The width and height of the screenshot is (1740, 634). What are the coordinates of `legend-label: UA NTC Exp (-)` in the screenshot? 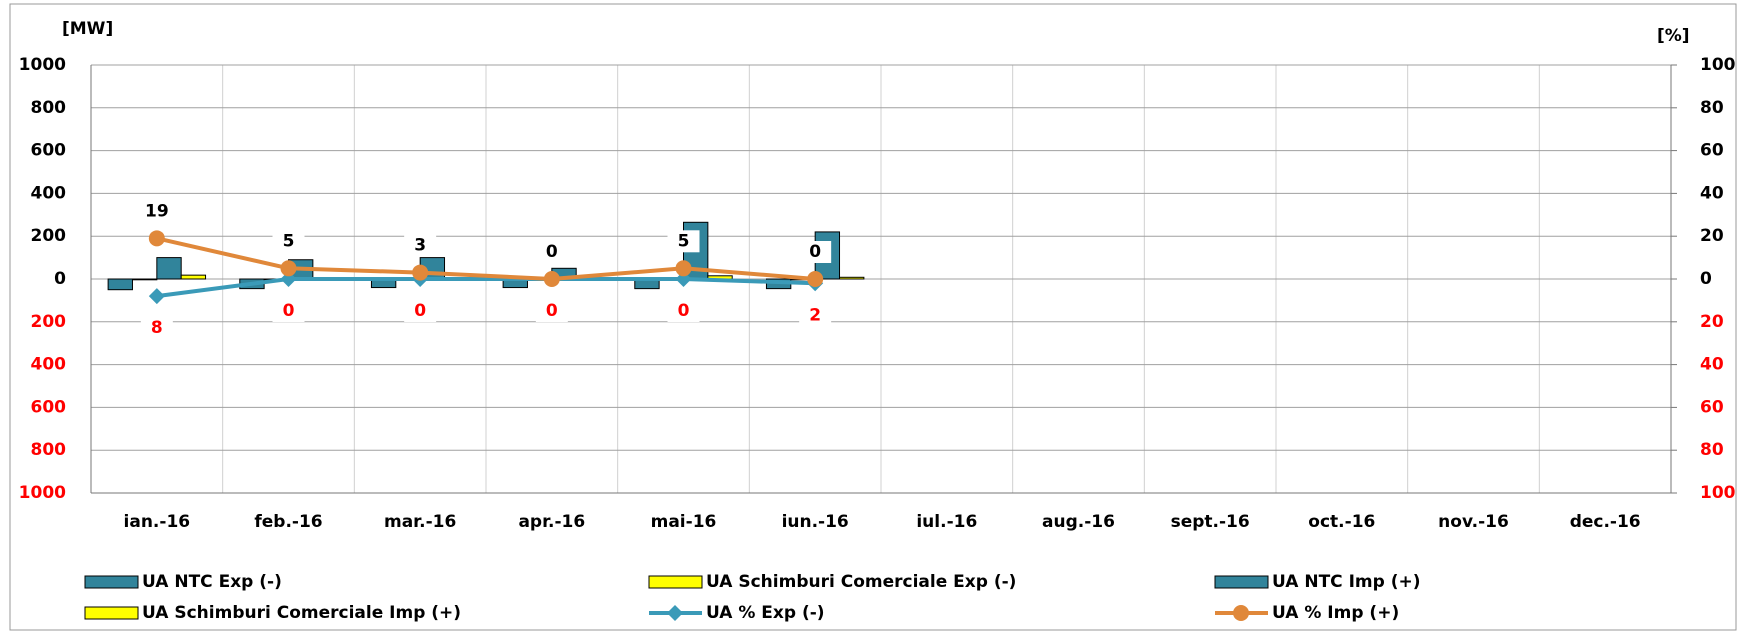 It's located at (212, 582).